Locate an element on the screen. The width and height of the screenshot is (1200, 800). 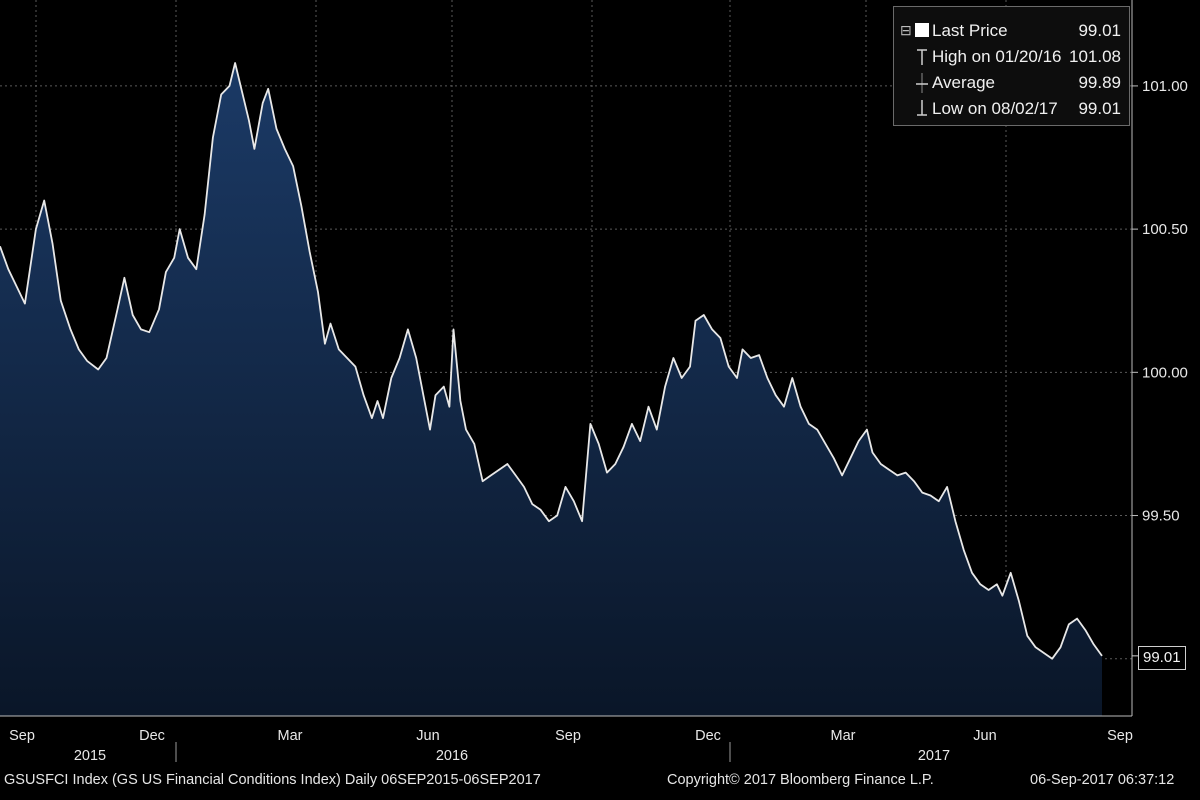
footer-copyright: Copyright© 2017 Bloomberg Finance L.P. is located at coordinates (800, 780).